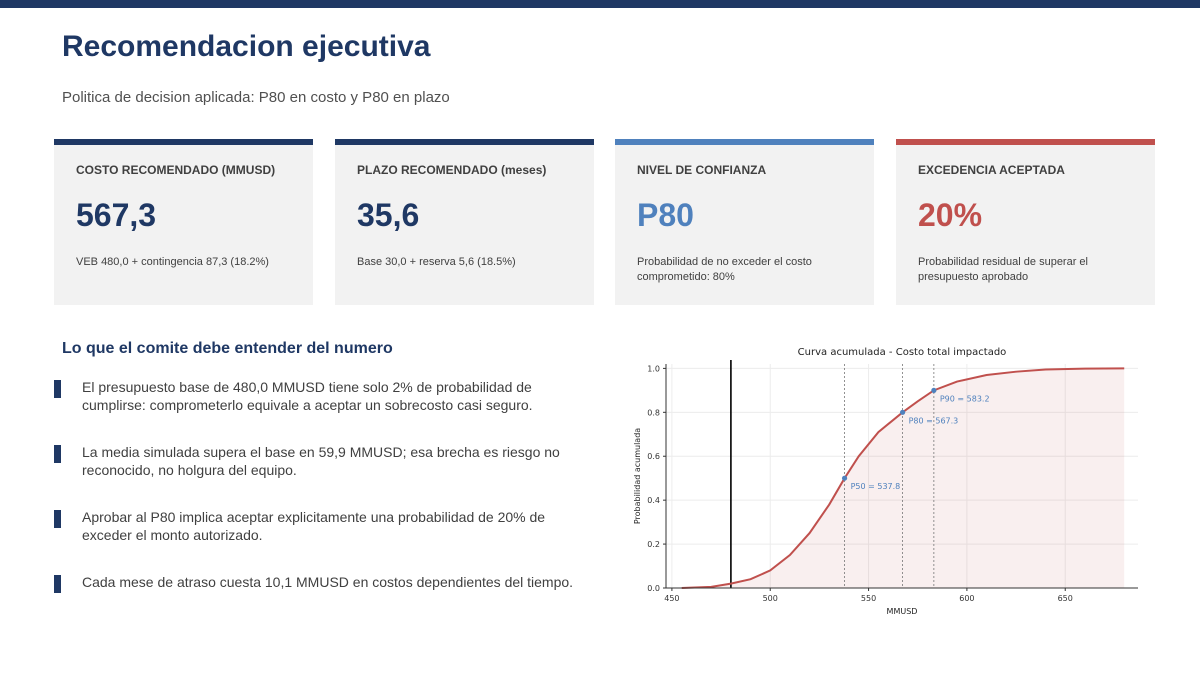  I want to click on card-label: PLAZO RECOMENDADO (meses), so click(452, 170).